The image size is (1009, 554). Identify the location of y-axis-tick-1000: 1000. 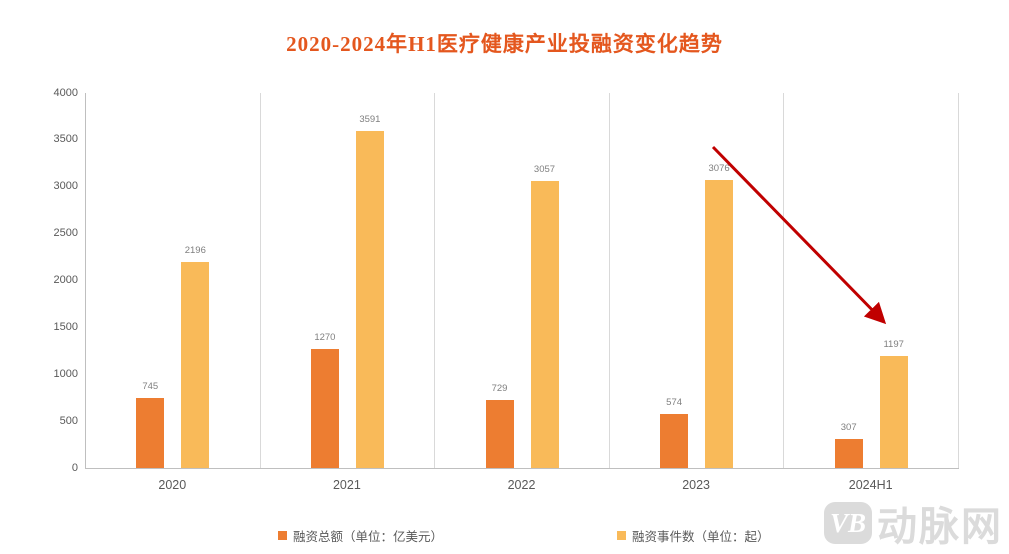
(65, 373).